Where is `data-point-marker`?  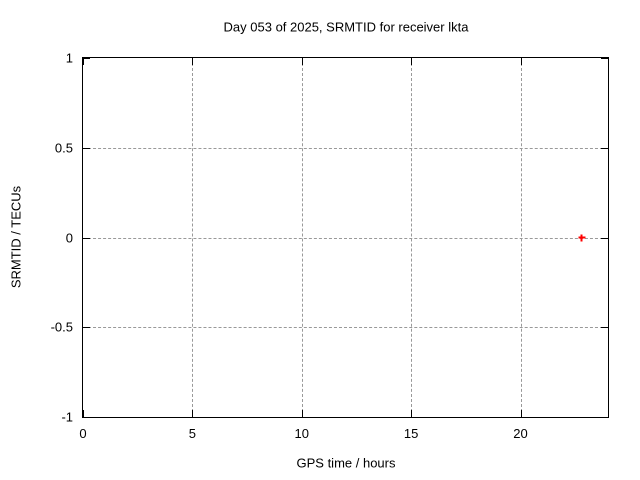
data-point-marker is located at coordinates (582, 237).